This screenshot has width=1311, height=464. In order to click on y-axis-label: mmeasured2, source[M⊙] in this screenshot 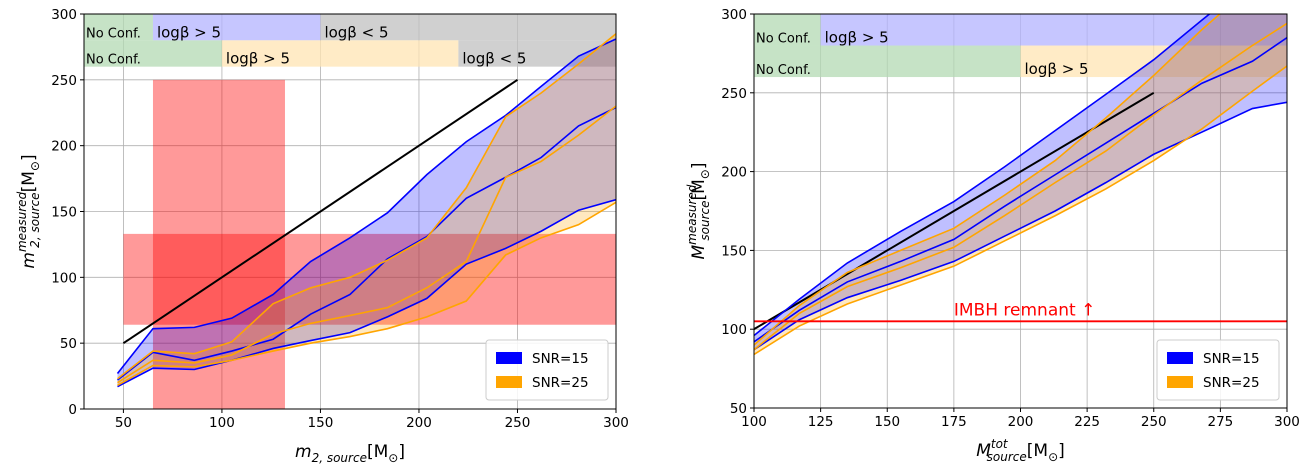, I will do `click(28, 211)`.